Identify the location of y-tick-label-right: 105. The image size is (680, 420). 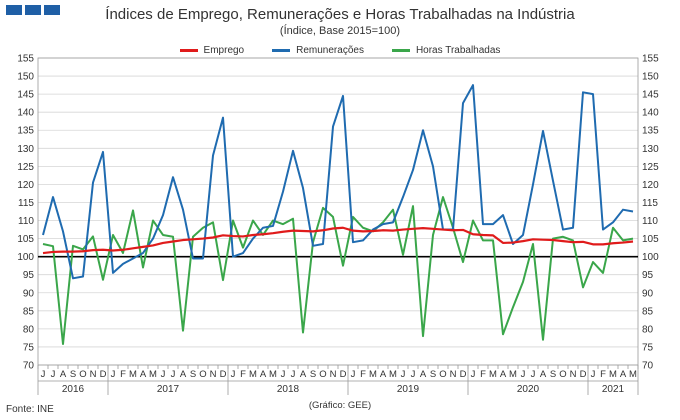
(650, 239).